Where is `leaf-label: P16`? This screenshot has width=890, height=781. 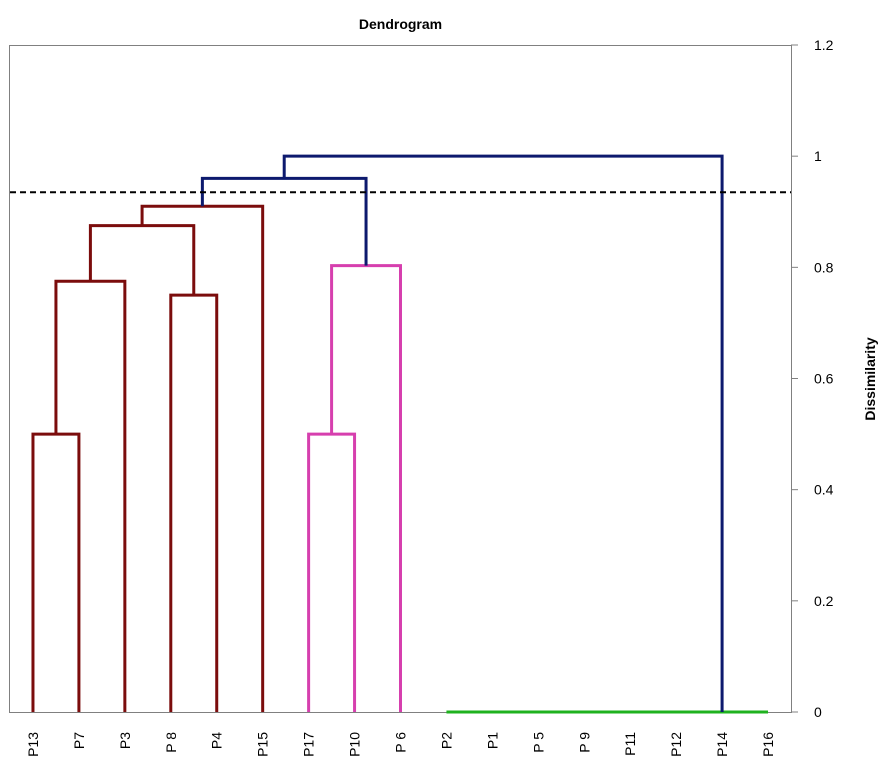 leaf-label: P16 is located at coordinates (768, 744).